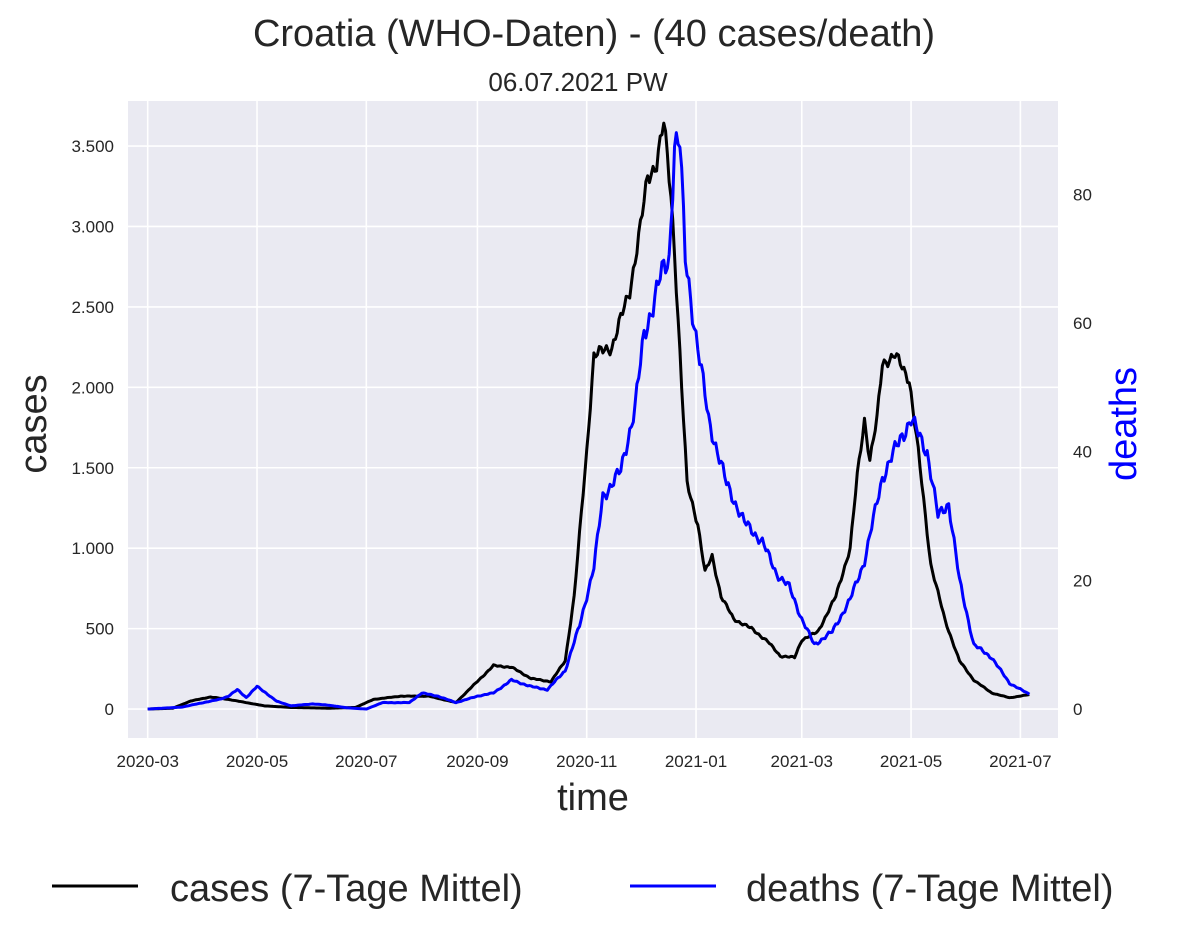  Describe the element at coordinates (593, 798) in the screenshot. I see `x-axis-label: time` at that location.